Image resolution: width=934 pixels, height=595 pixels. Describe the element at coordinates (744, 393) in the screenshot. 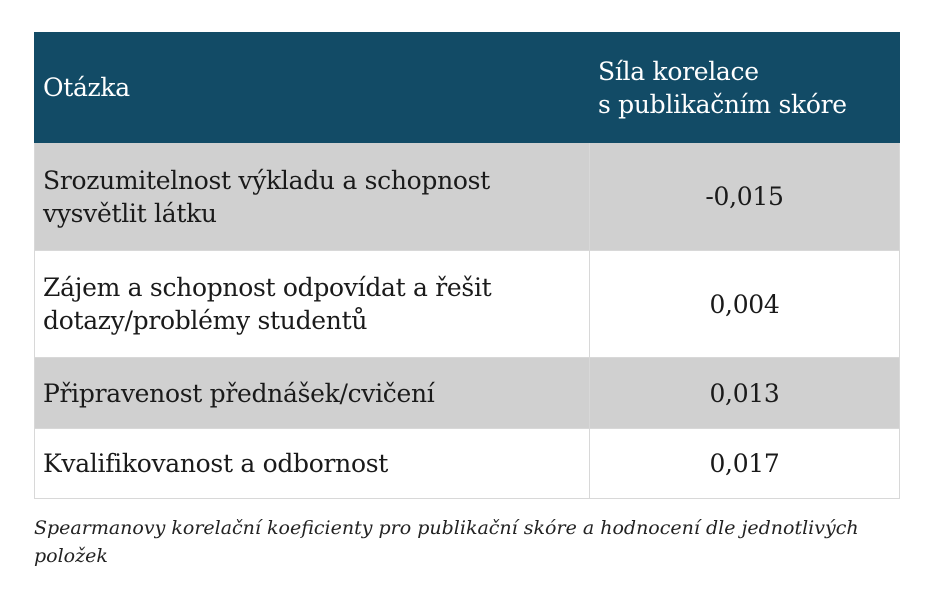

I see `value-cell: 0,013` at that location.